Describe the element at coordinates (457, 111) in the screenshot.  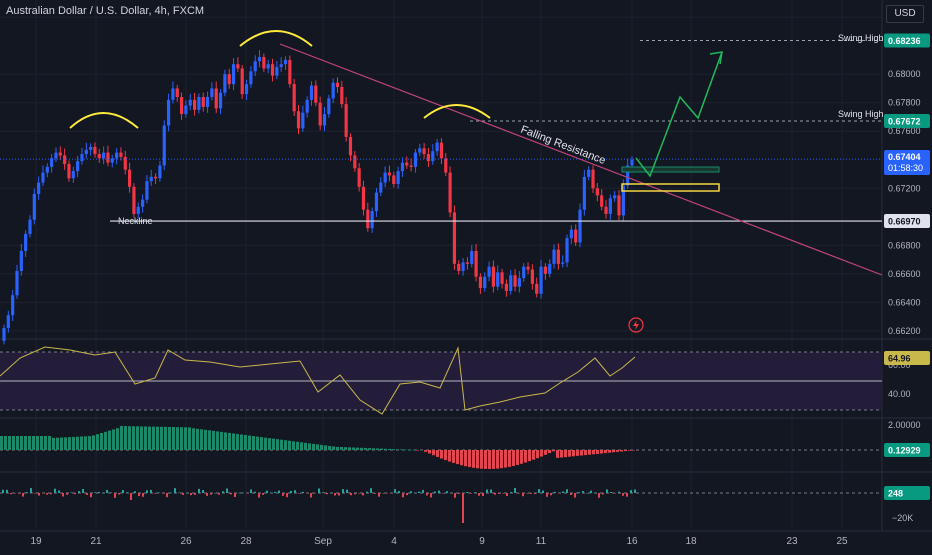
I see `shoulder-arc` at that location.